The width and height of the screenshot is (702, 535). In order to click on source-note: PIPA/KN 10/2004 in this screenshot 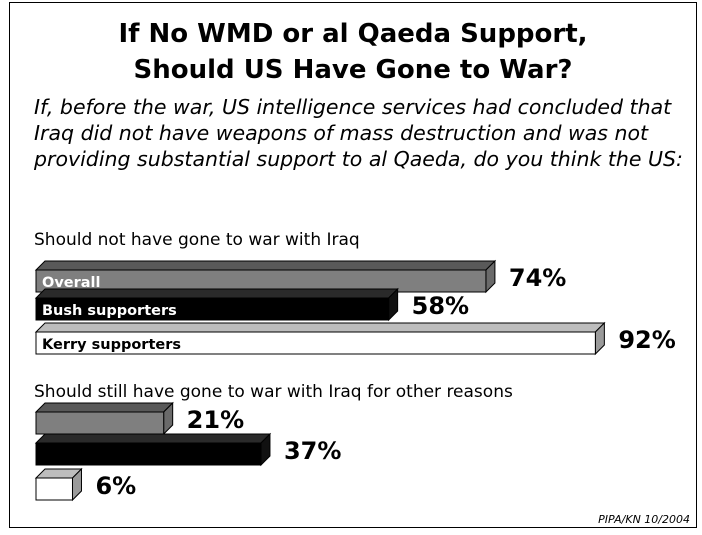, I will do `click(644, 519)`.